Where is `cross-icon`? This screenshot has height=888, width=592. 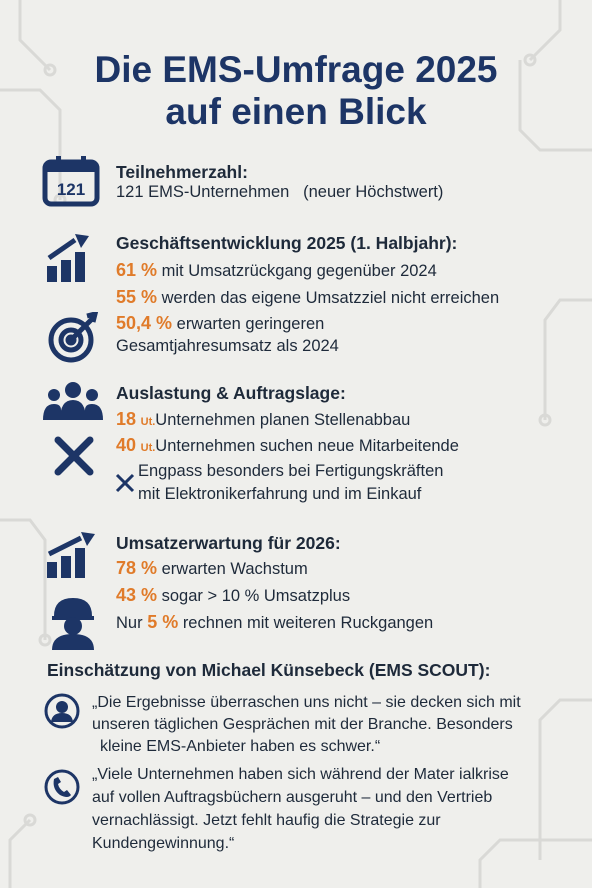 cross-icon is located at coordinates (125, 483).